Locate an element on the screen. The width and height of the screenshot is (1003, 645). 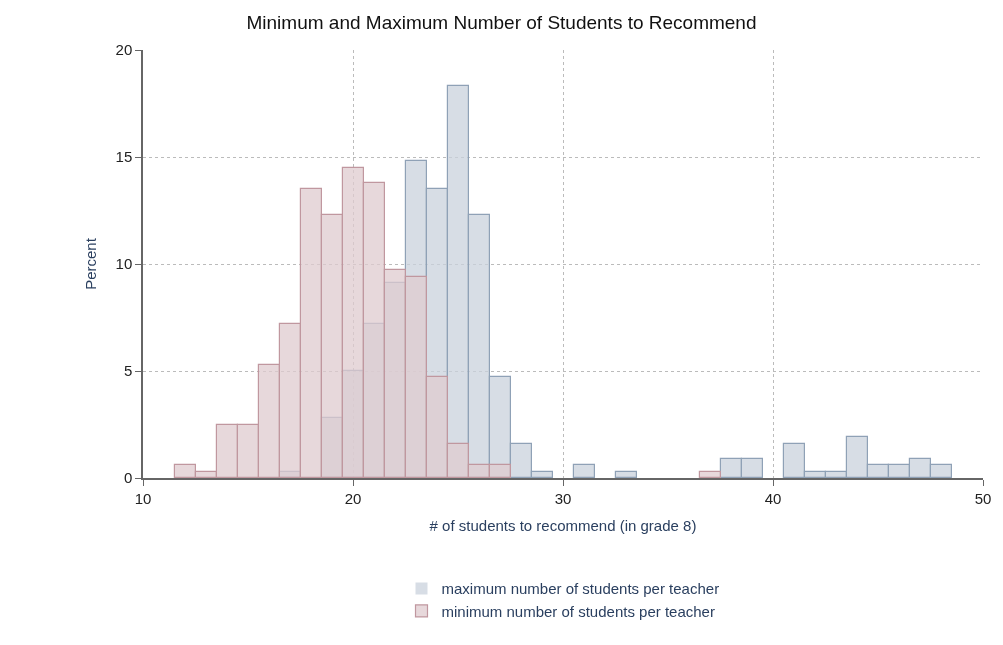
y-tick-label: 0 is located at coordinates (128, 478).